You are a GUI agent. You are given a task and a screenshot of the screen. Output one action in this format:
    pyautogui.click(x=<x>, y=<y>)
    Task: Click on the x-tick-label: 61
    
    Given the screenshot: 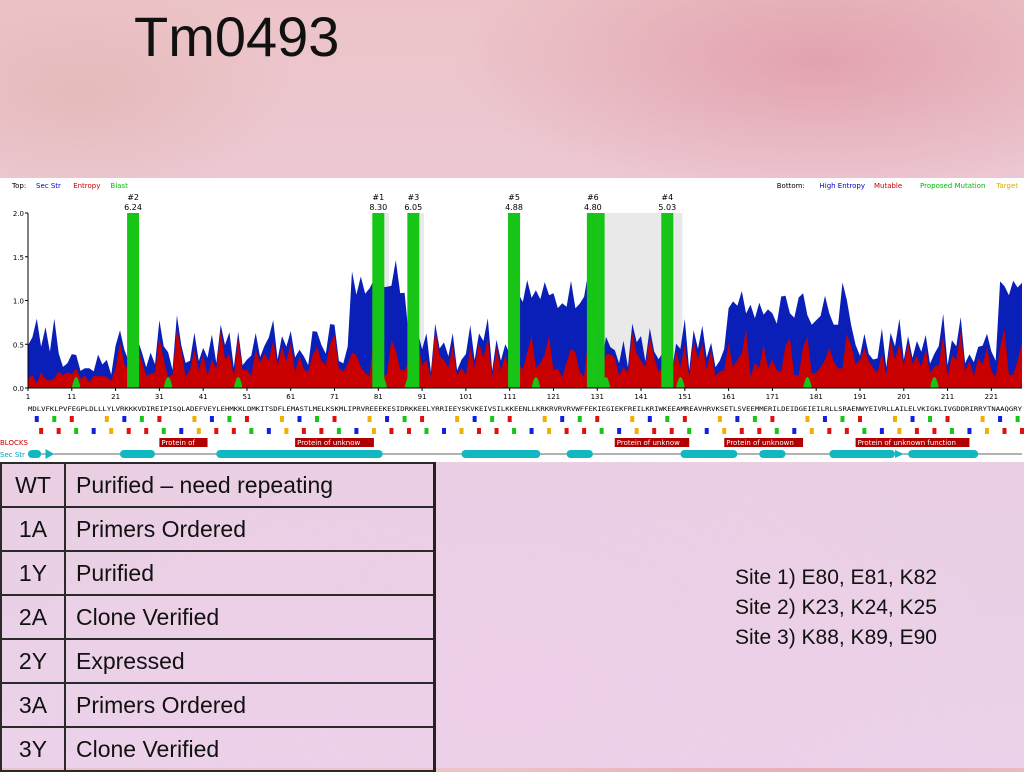 What is the action you would take?
    pyautogui.click(x=290, y=397)
    